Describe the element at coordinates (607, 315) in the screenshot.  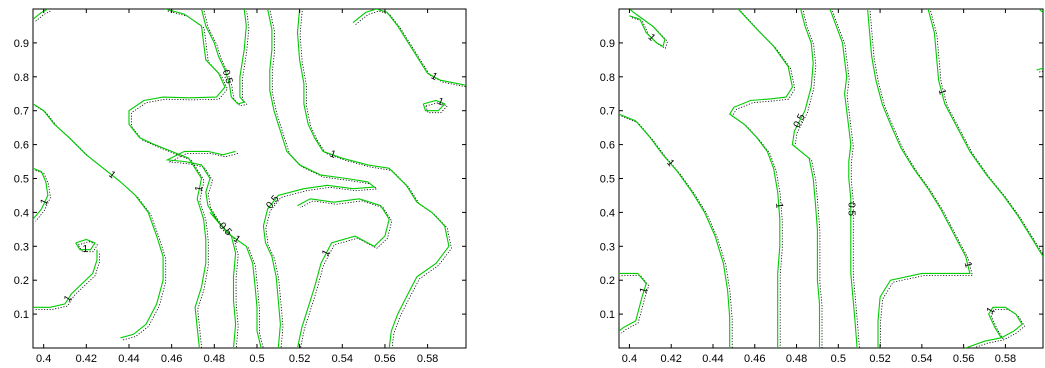
I see `y-tick-label: 0.1` at that location.